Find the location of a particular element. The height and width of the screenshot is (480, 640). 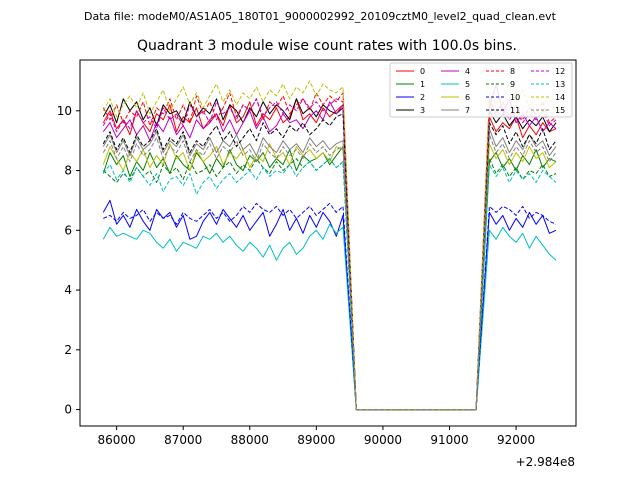

y-tick-label: 4 is located at coordinates (68, 290).